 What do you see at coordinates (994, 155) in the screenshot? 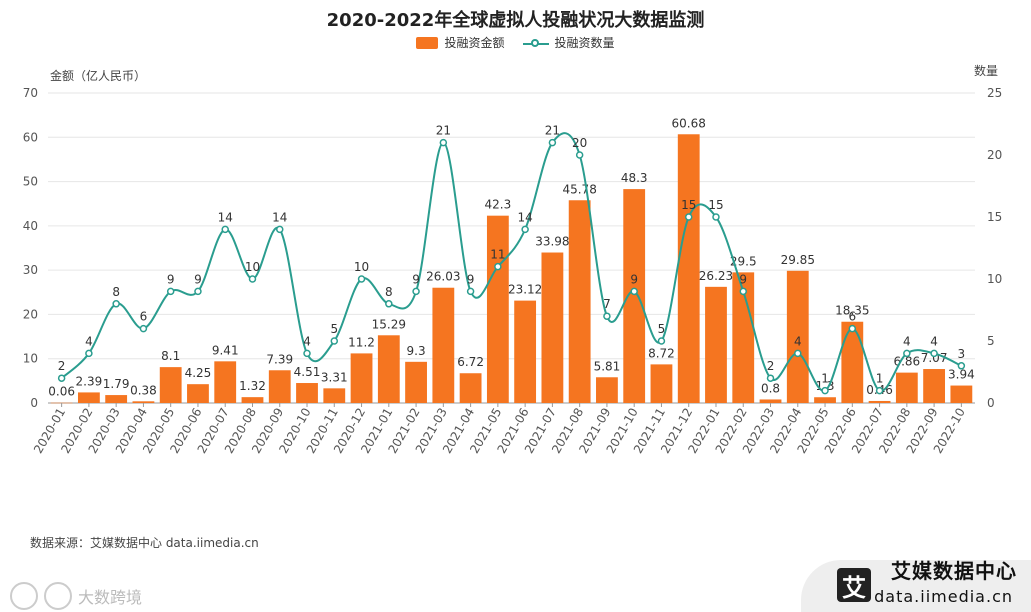
I see `y-right-tick-label: 20` at bounding box center [994, 155].